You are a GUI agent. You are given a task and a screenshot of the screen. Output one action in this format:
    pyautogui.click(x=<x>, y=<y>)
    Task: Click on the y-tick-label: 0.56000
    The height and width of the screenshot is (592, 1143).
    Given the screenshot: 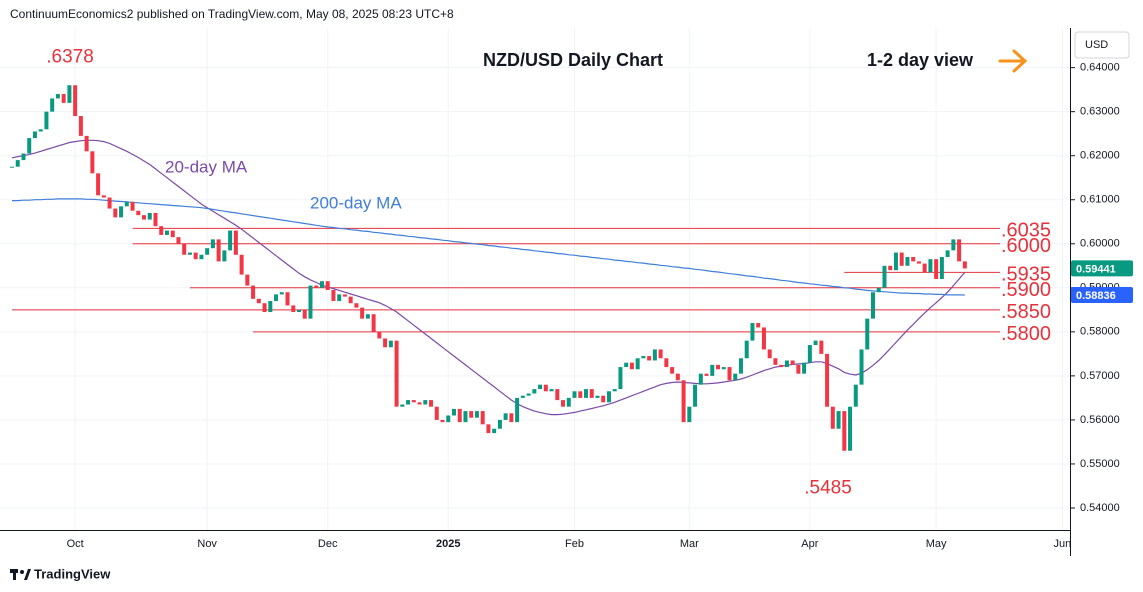 What is the action you would take?
    pyautogui.click(x=1100, y=420)
    